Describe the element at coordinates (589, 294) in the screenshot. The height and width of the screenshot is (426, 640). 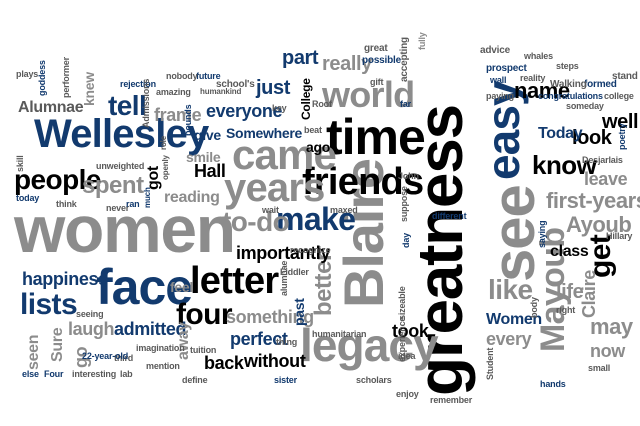
I see `word-claire: Claire` at that location.